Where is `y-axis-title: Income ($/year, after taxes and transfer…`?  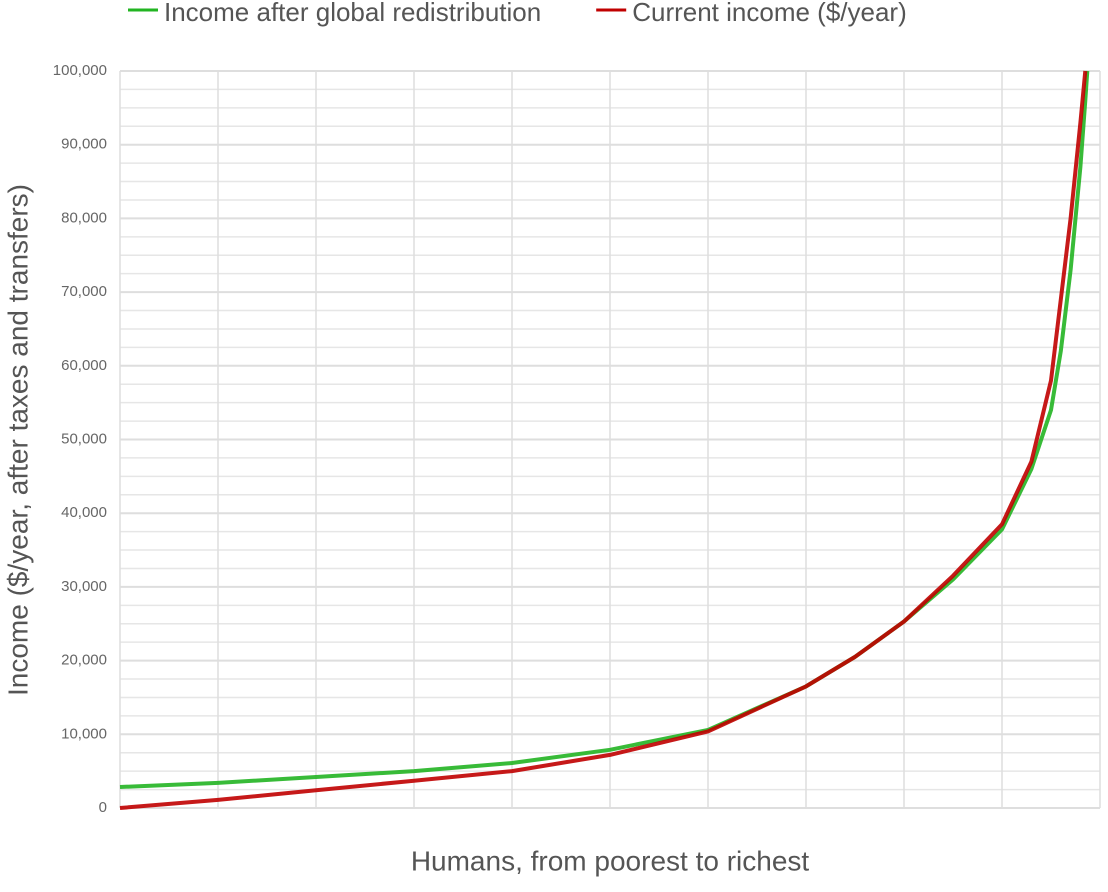 y-axis-title: Income ($/year, after taxes and transfer… is located at coordinates (17, 440).